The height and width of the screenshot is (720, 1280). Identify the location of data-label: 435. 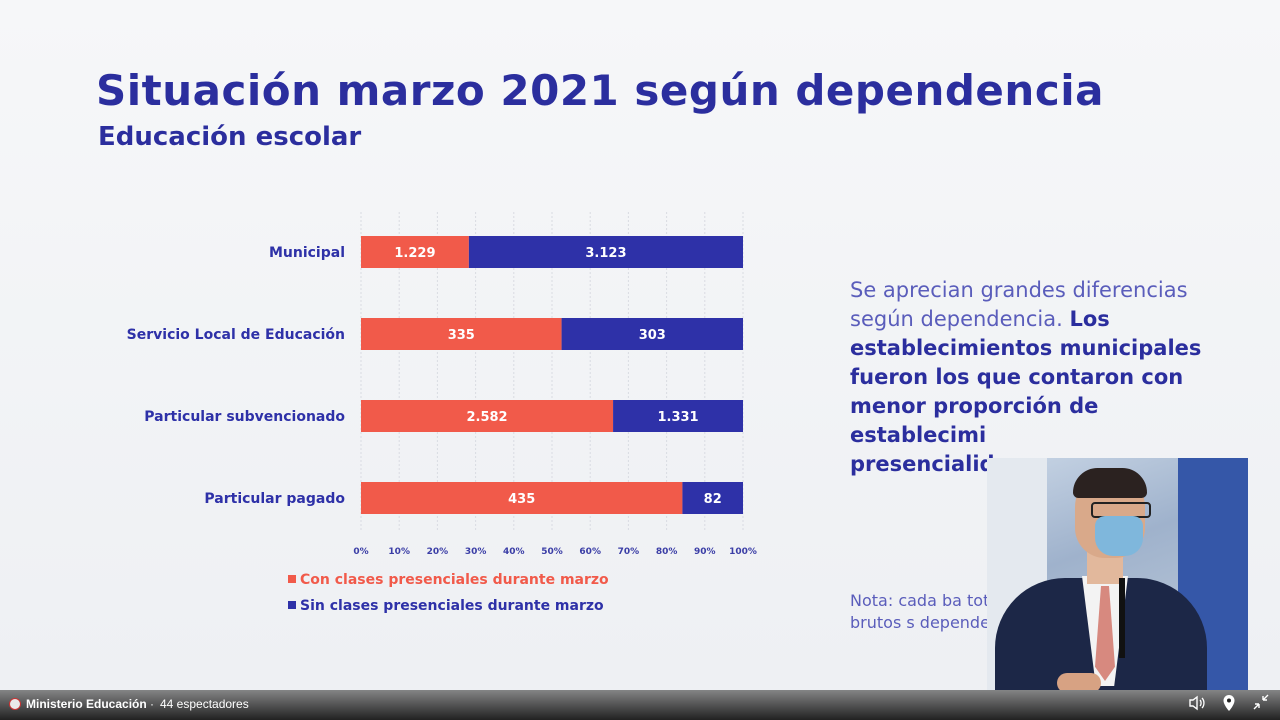
(521, 499).